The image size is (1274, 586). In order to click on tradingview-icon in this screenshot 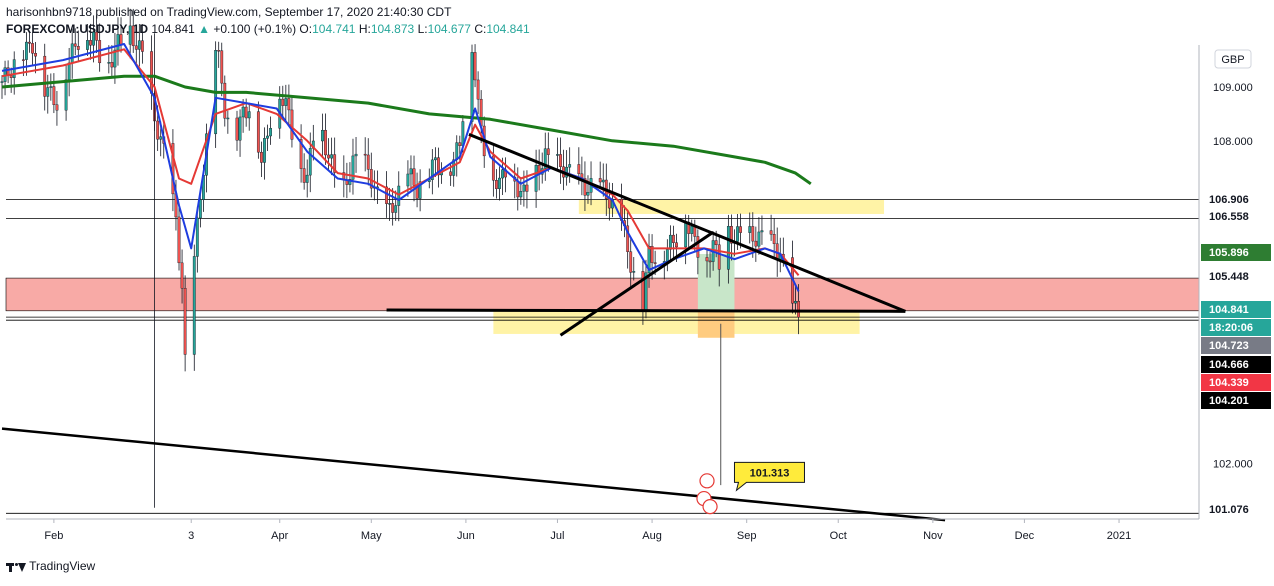, I will do `click(16, 567)`.